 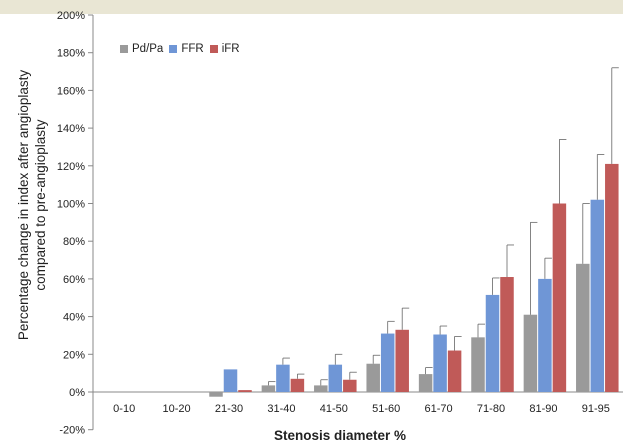 I want to click on x-tick-label: 71-80, so click(x=491, y=409).